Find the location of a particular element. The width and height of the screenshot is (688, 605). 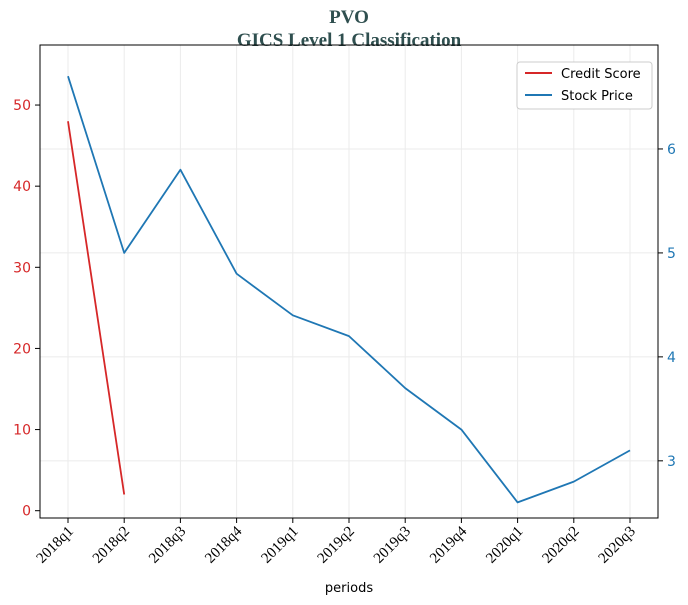

legend: Credit Score Stock Price is located at coordinates (584, 85).